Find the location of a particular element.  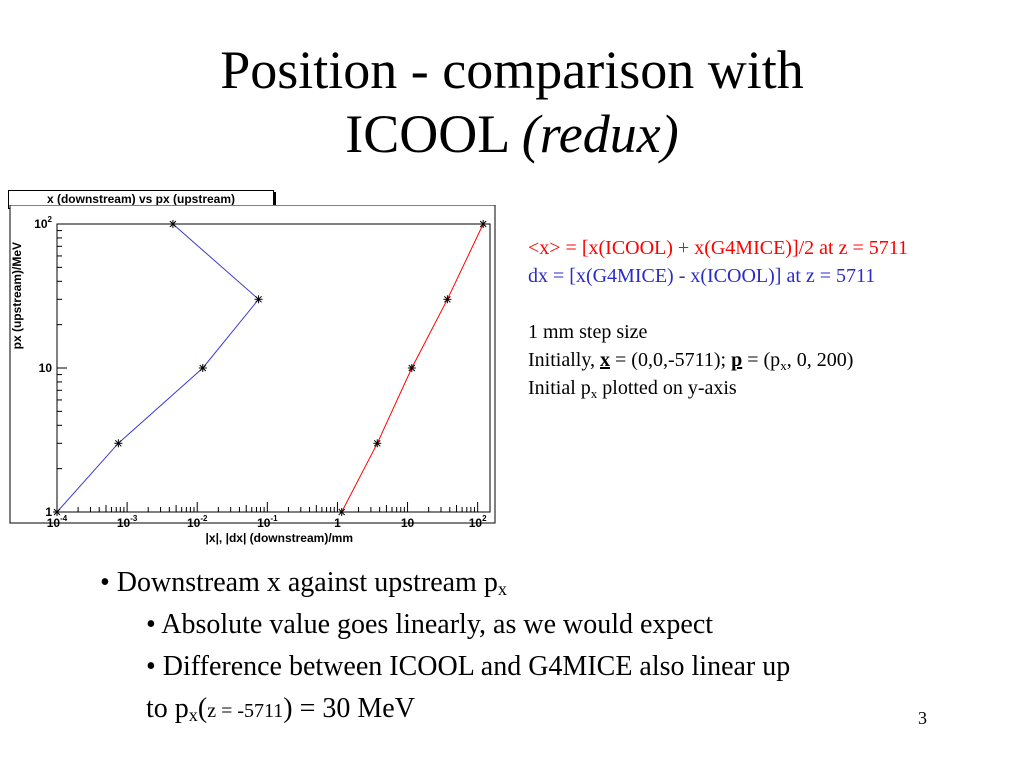

slide-title-line1: Position - comparison with is located at coordinates (512, 70).